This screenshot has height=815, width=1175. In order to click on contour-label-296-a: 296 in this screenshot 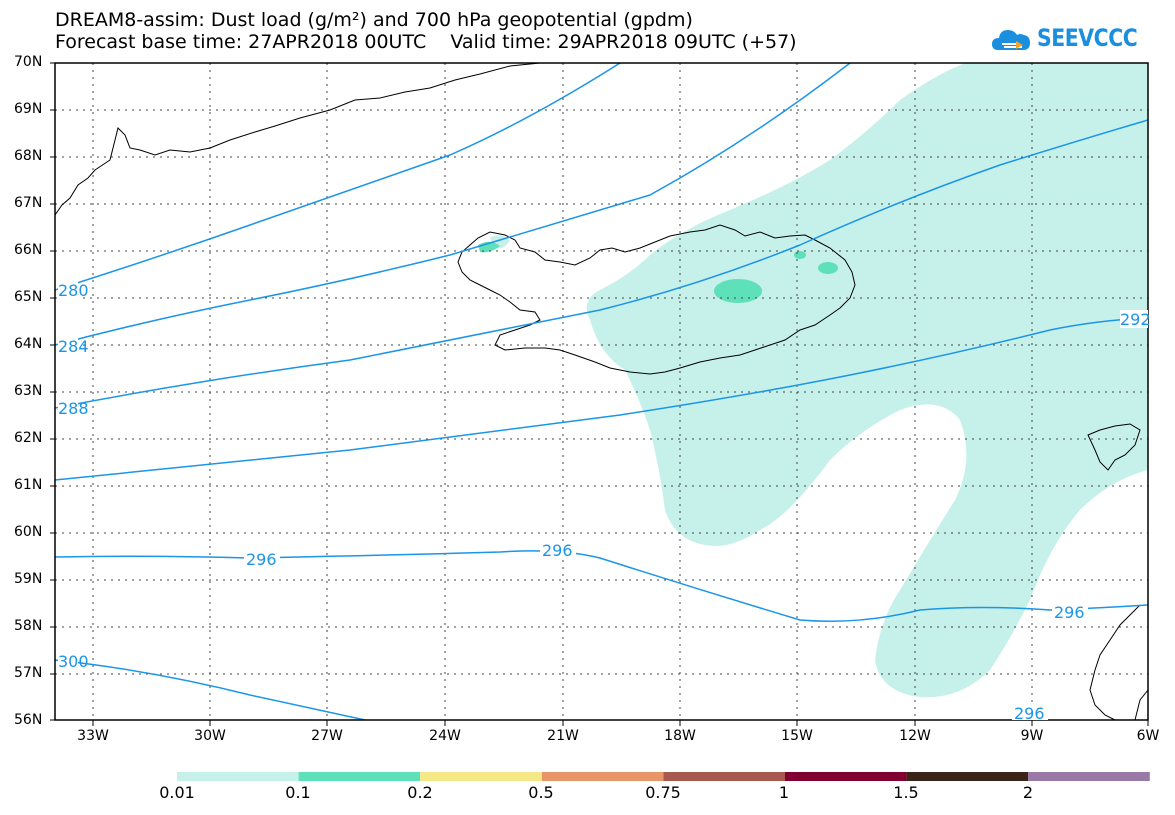, I will do `click(261, 559)`.